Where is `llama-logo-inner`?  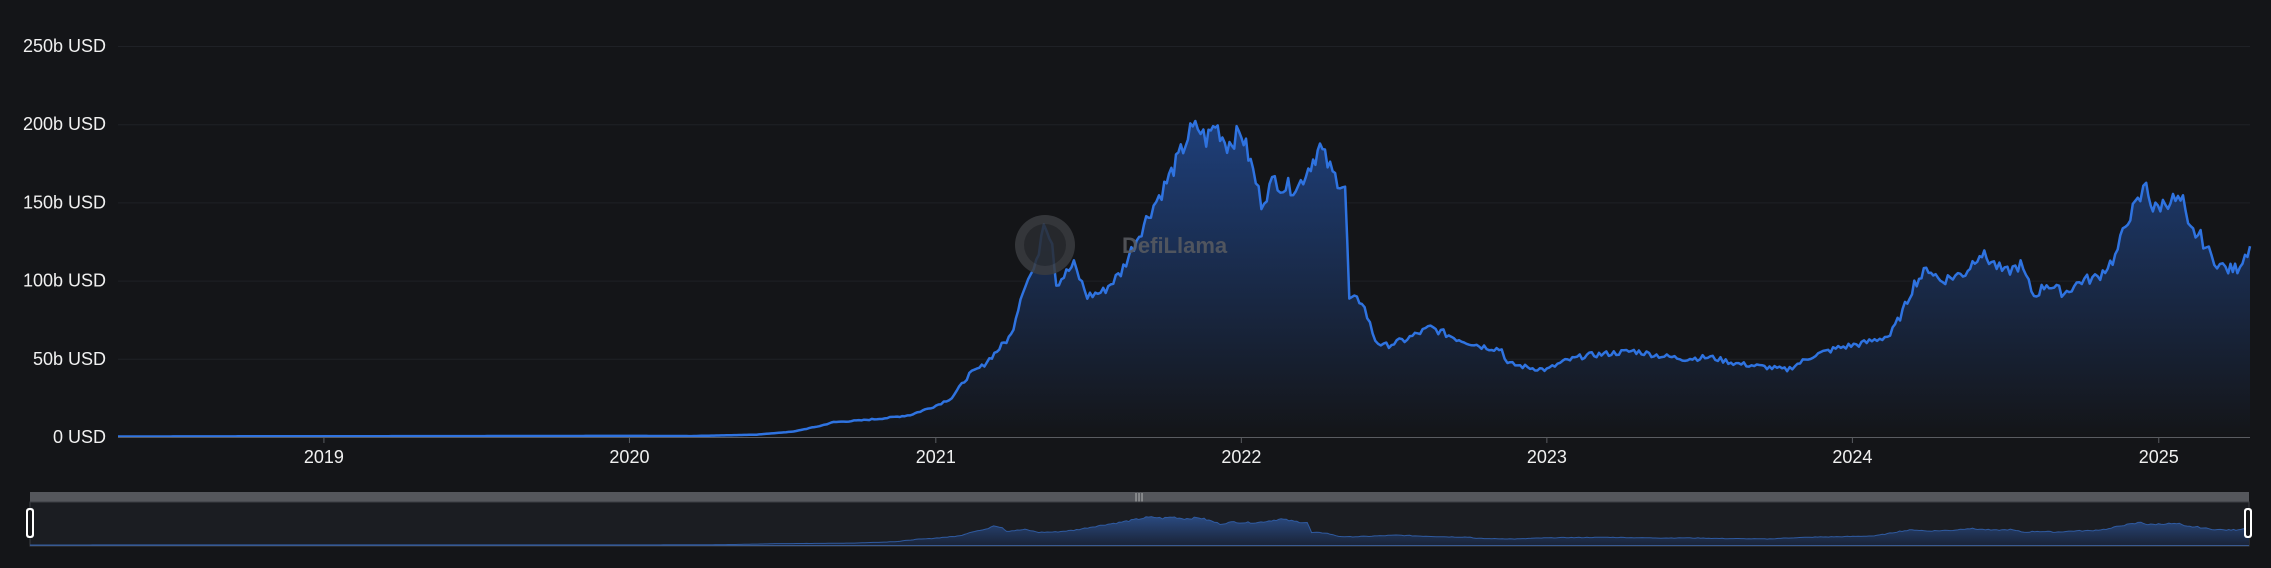 llama-logo-inner is located at coordinates (1045, 245).